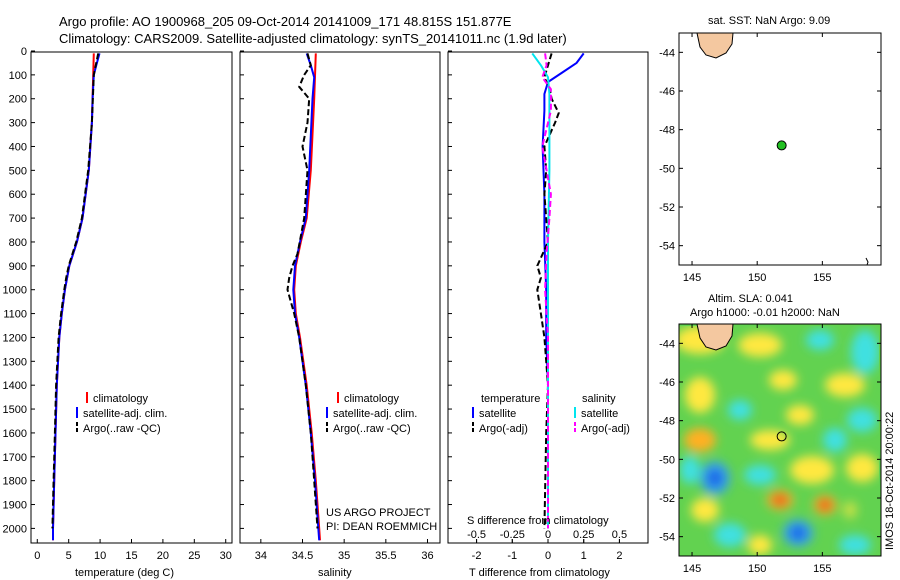 The width and height of the screenshot is (900, 580). Describe the element at coordinates (381, 527) in the screenshot. I see `annotation-pi: PI: DEAN ROEMMICH` at that location.